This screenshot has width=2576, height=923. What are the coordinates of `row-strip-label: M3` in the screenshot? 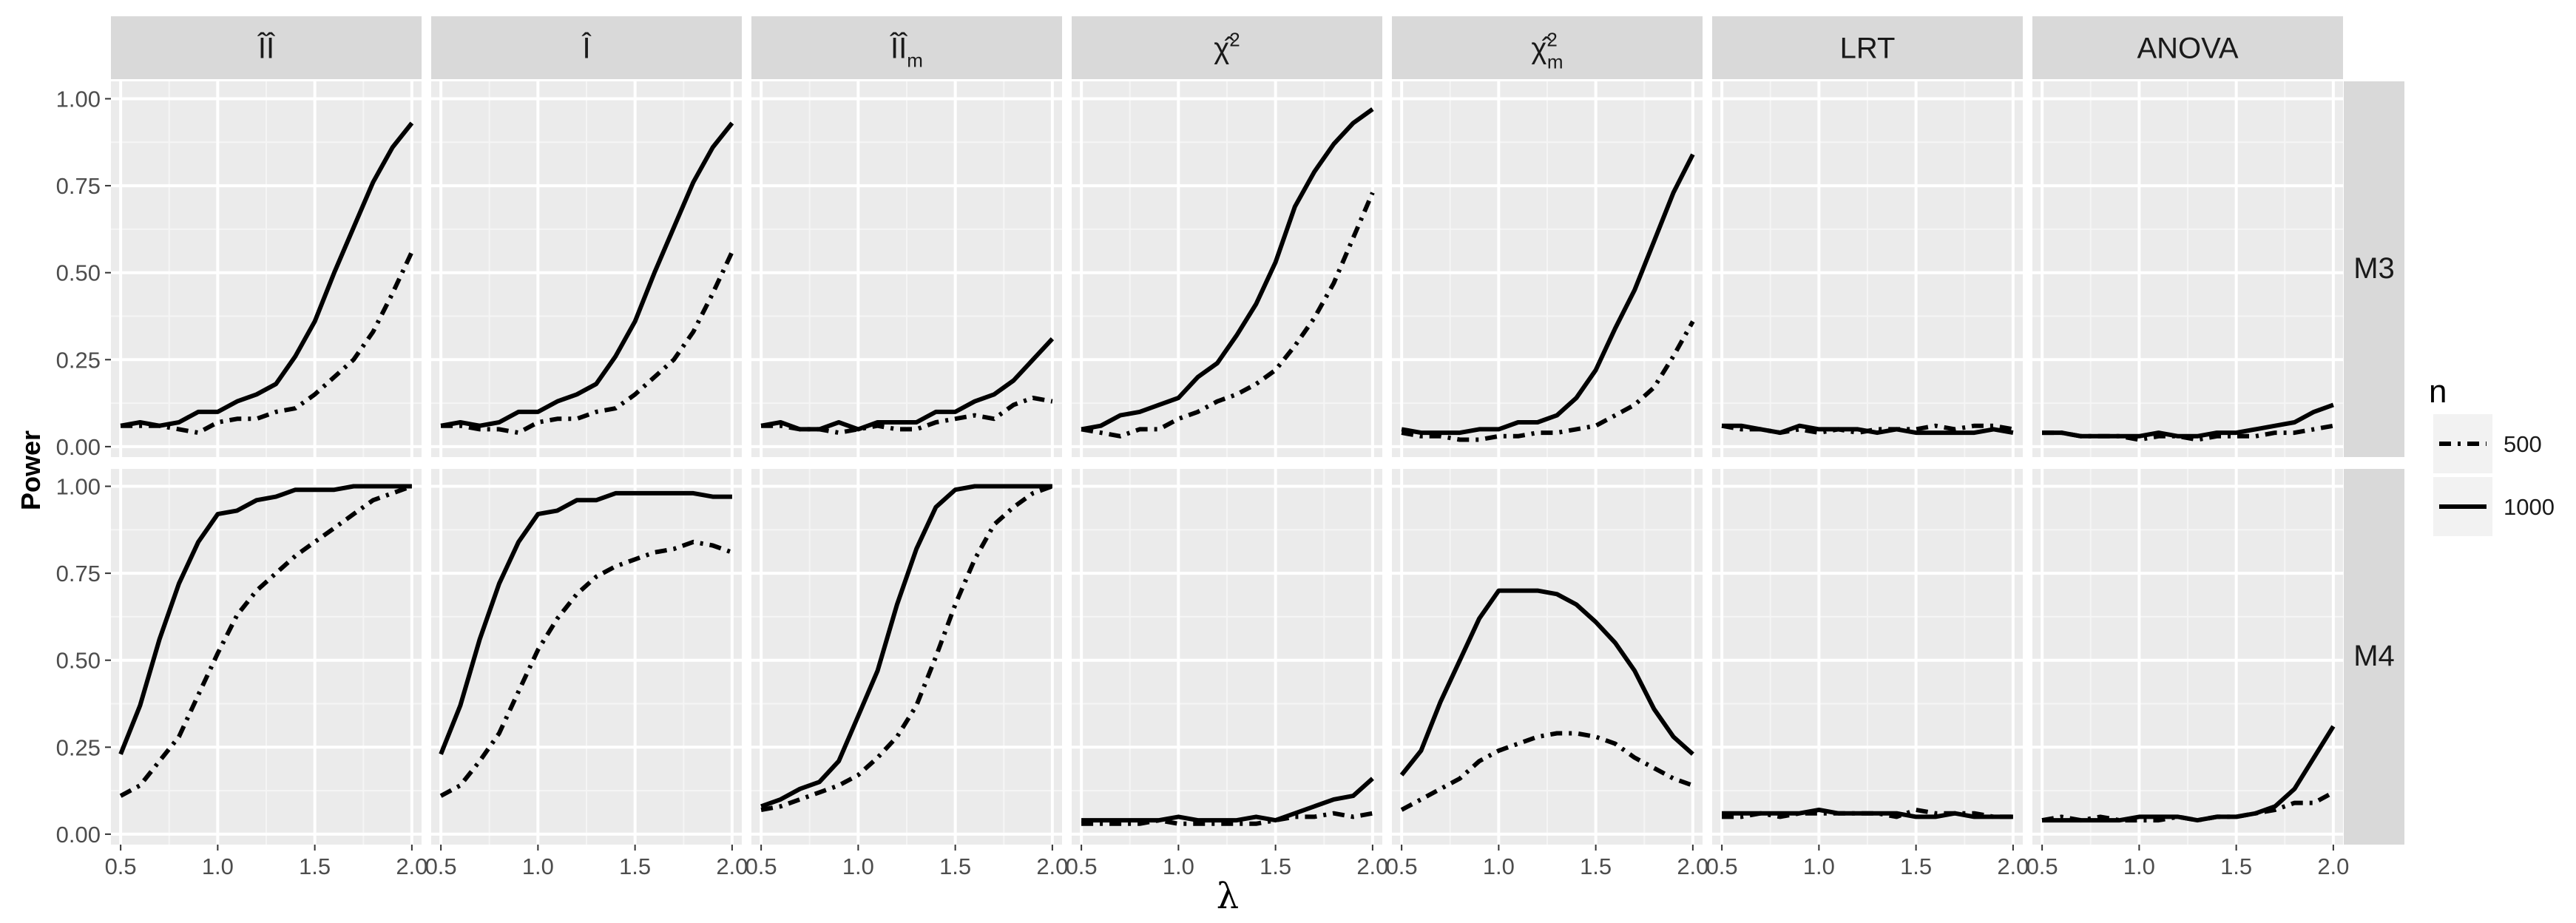 It's located at (2374, 269).